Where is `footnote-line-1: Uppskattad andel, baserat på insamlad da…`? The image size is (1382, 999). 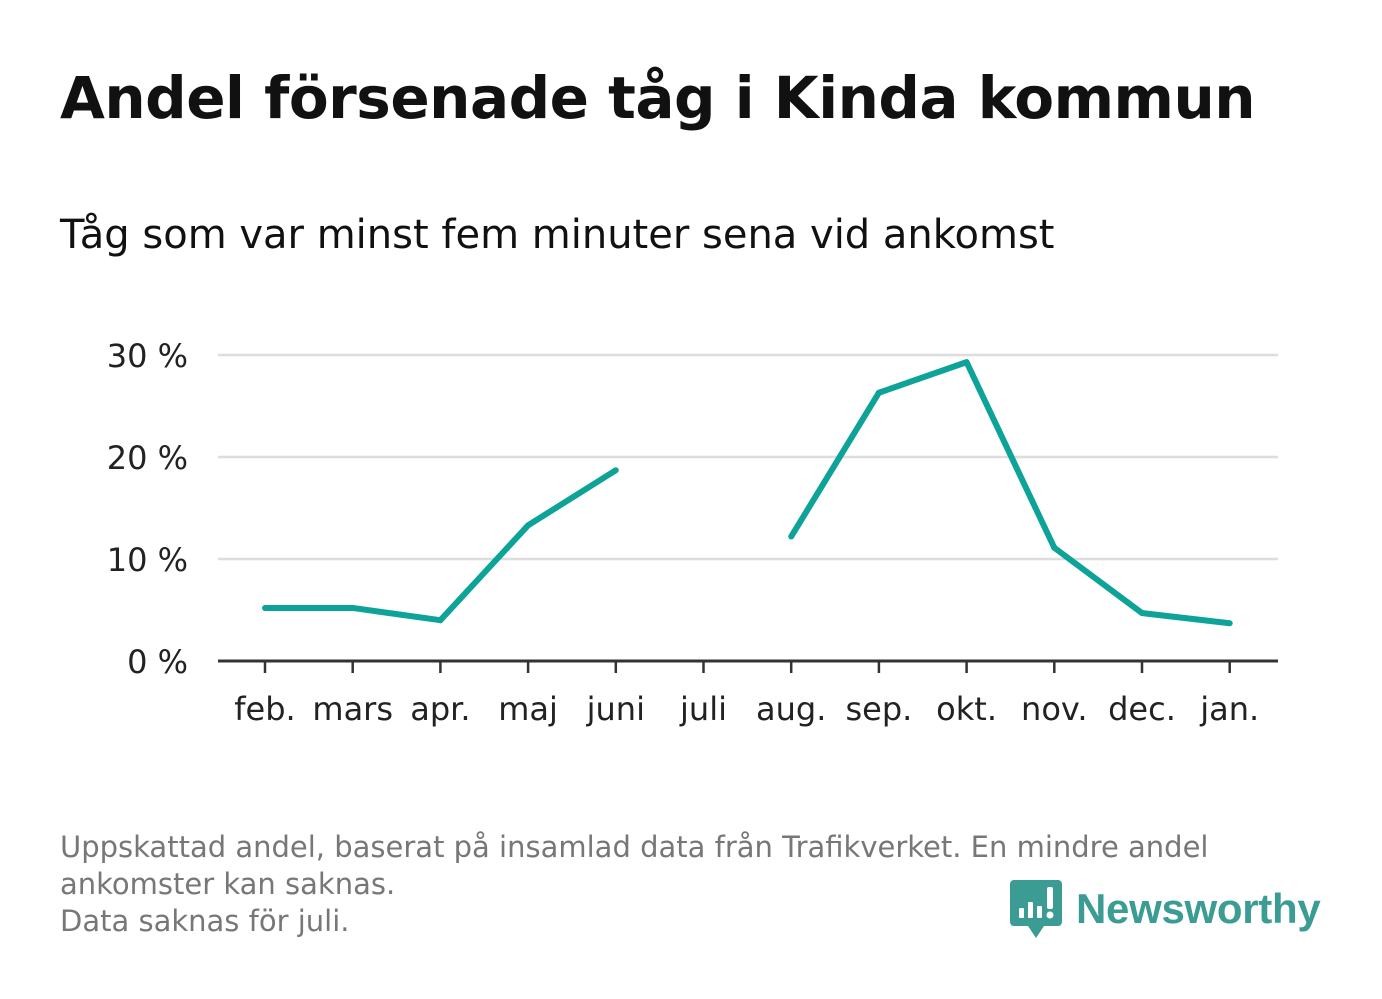 footnote-line-1: Uppskattad andel, baserat på insamlad da… is located at coordinates (634, 847).